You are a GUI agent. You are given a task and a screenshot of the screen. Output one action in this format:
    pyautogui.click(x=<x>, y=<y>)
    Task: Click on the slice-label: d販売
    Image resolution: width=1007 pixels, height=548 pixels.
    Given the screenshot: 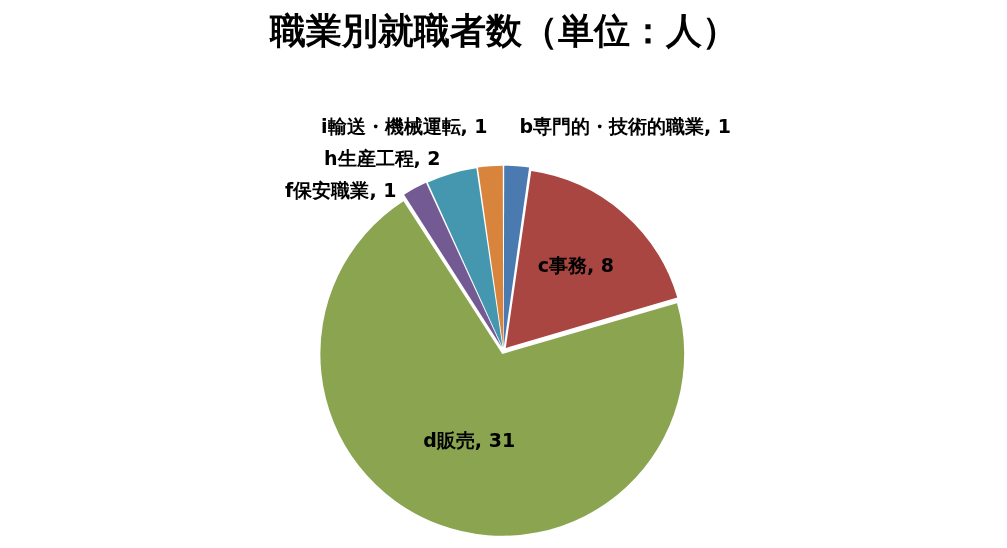 What is the action you would take?
    pyautogui.click(x=449, y=440)
    